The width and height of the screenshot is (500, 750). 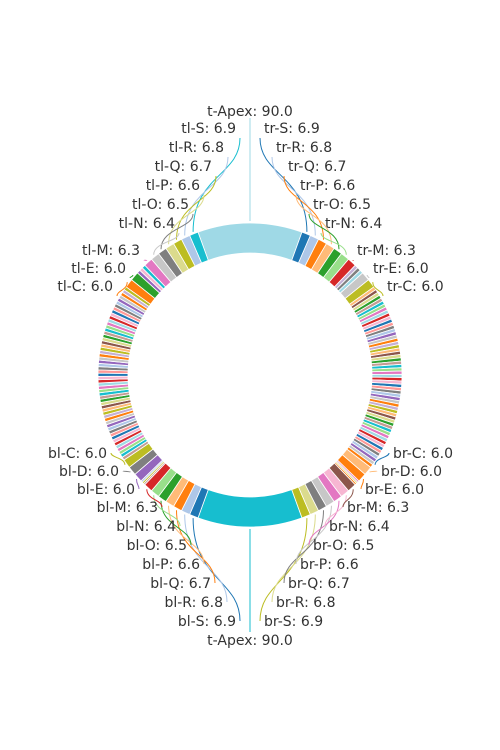 I want to click on label-tl-M: tl-M: 6.3, so click(x=111, y=251).